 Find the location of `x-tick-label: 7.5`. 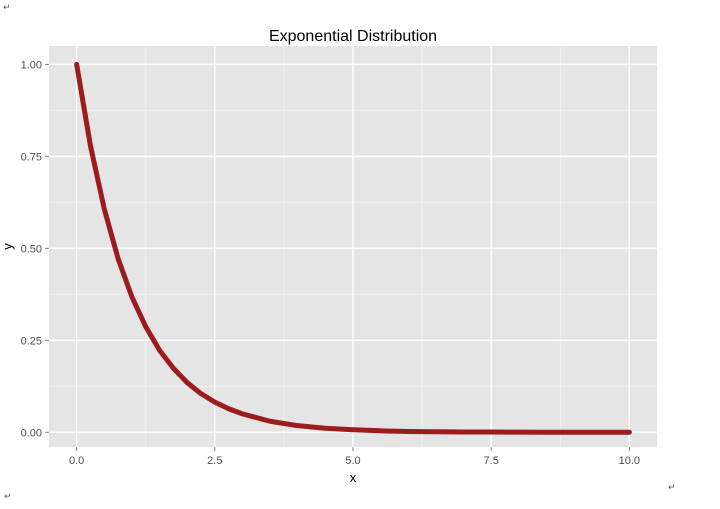

x-tick-label: 7.5 is located at coordinates (491, 461).